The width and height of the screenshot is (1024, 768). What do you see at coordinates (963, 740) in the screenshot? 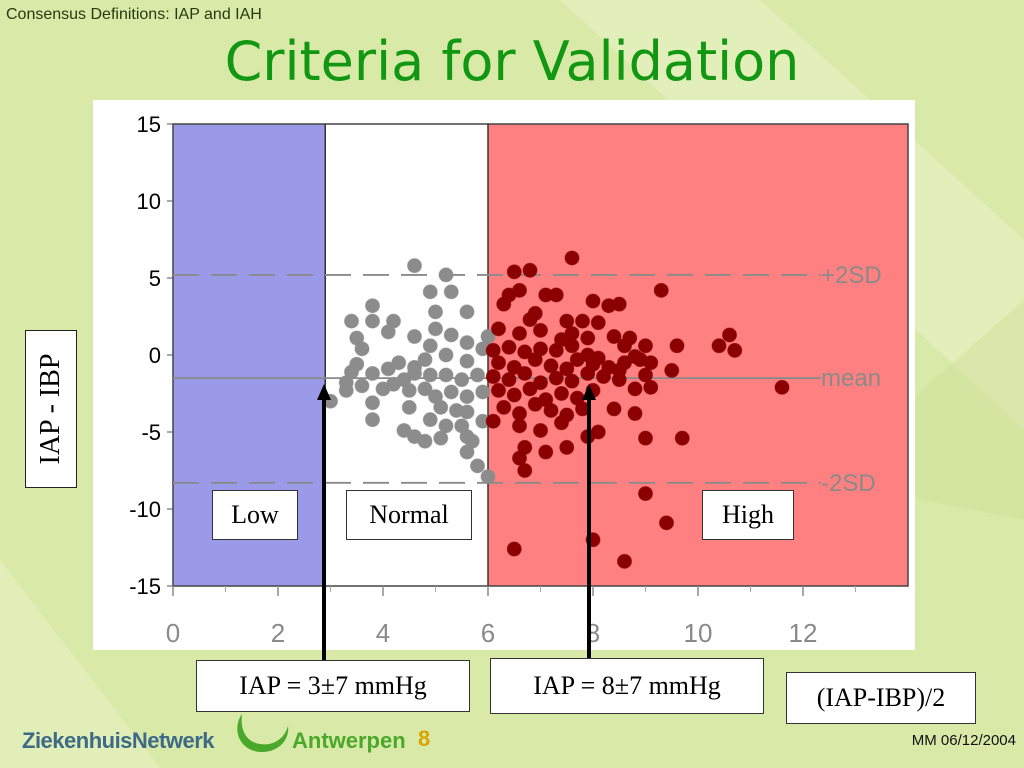
I see `footer-date: MM 06/12/2004` at bounding box center [963, 740].